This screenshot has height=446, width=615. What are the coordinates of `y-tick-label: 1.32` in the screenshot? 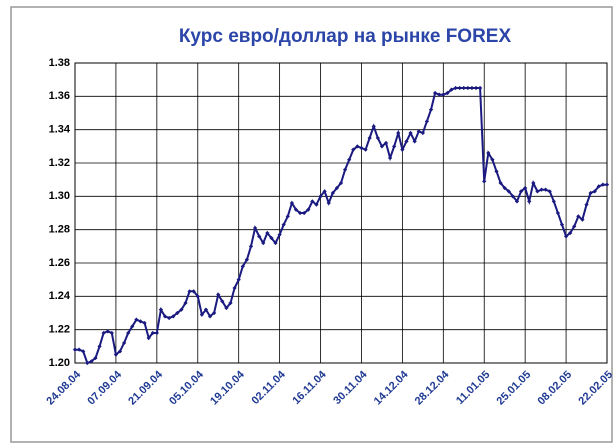 It's located at (59, 163).